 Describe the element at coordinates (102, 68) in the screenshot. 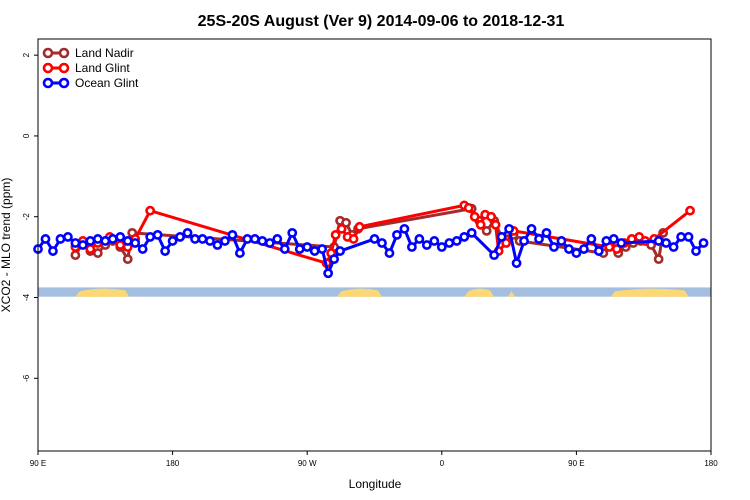

I see `legend-label: Land Glint` at that location.